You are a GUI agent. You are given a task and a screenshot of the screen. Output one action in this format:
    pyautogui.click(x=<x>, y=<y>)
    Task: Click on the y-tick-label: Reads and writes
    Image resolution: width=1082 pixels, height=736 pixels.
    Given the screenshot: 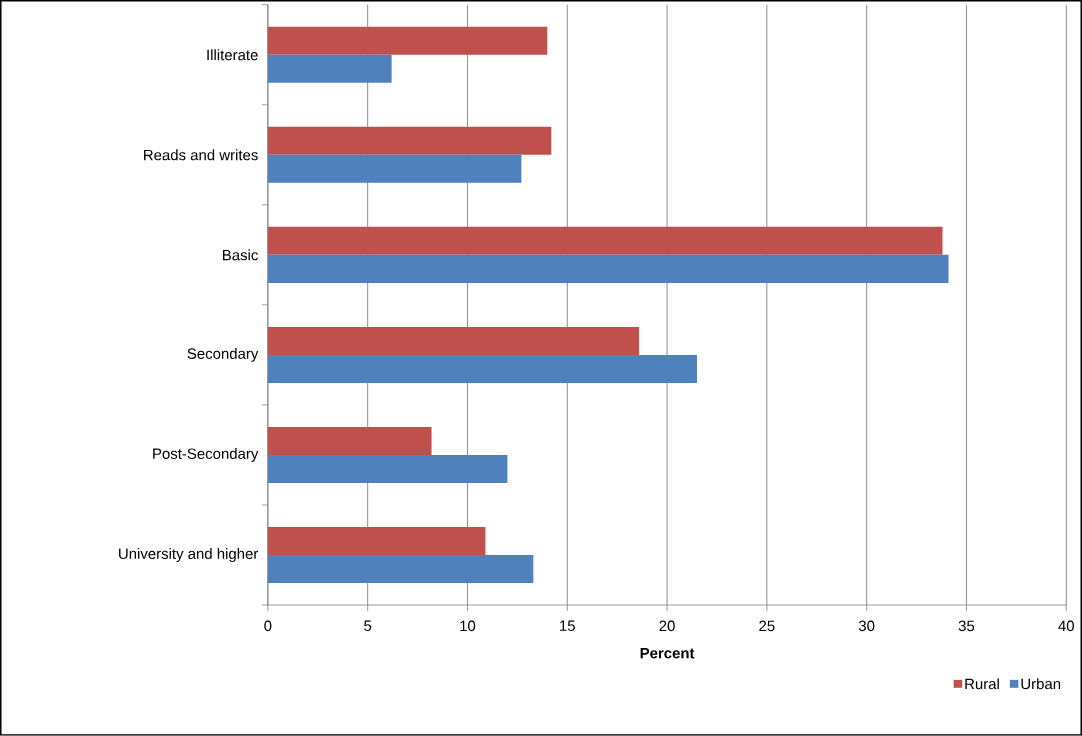 What is the action you would take?
    pyautogui.click(x=201, y=155)
    